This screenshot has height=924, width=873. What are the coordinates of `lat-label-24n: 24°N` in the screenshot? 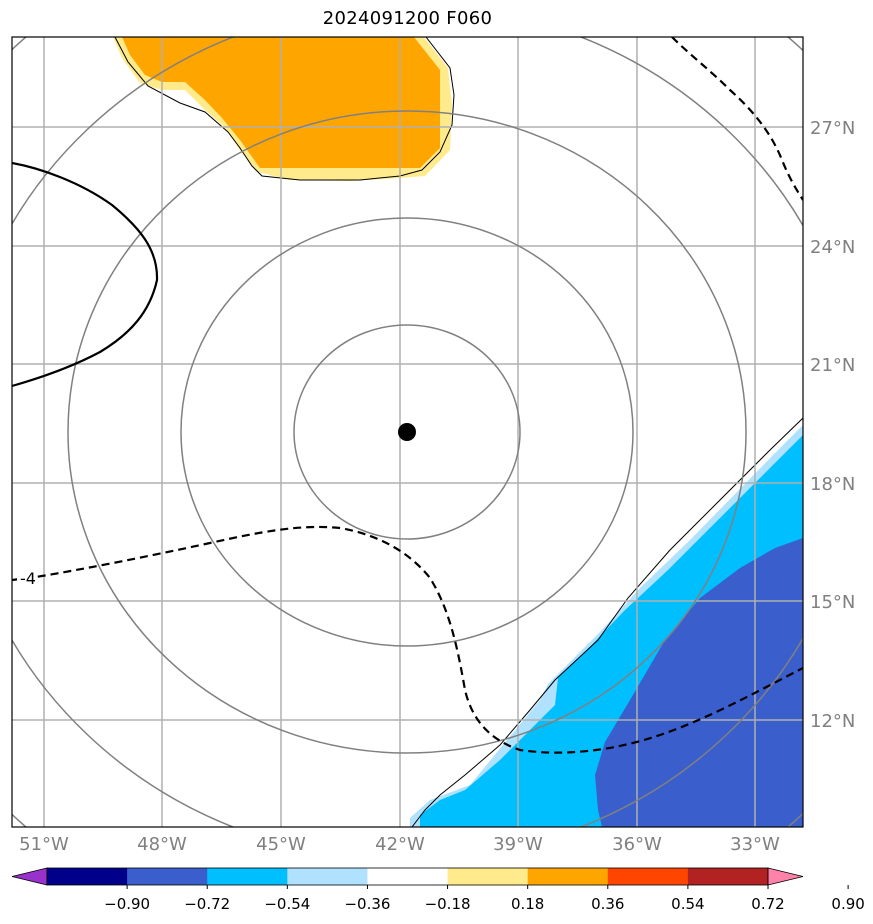 It's located at (832, 247).